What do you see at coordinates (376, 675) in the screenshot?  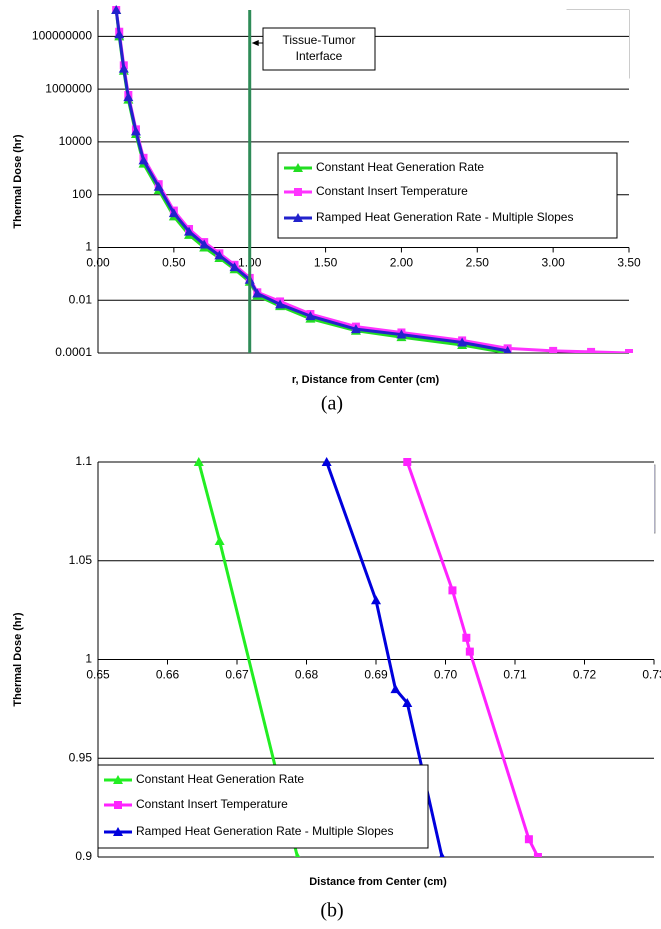 I see `x-tick-label: 0.69` at bounding box center [376, 675].